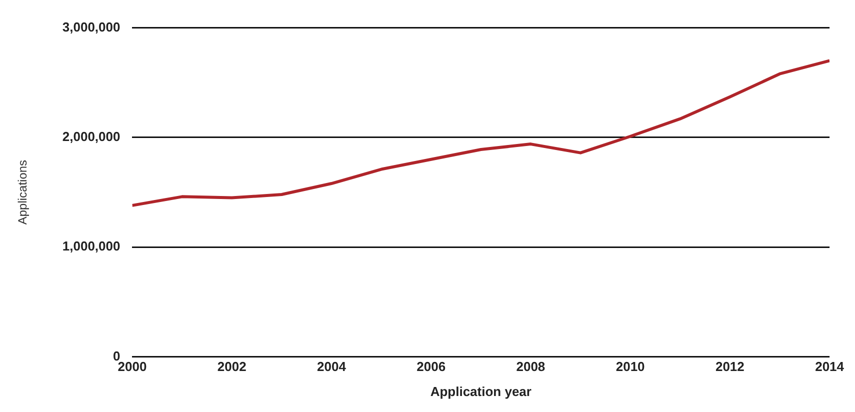 The width and height of the screenshot is (855, 412). Describe the element at coordinates (481, 391) in the screenshot. I see `x-axis-title: Application year` at that location.